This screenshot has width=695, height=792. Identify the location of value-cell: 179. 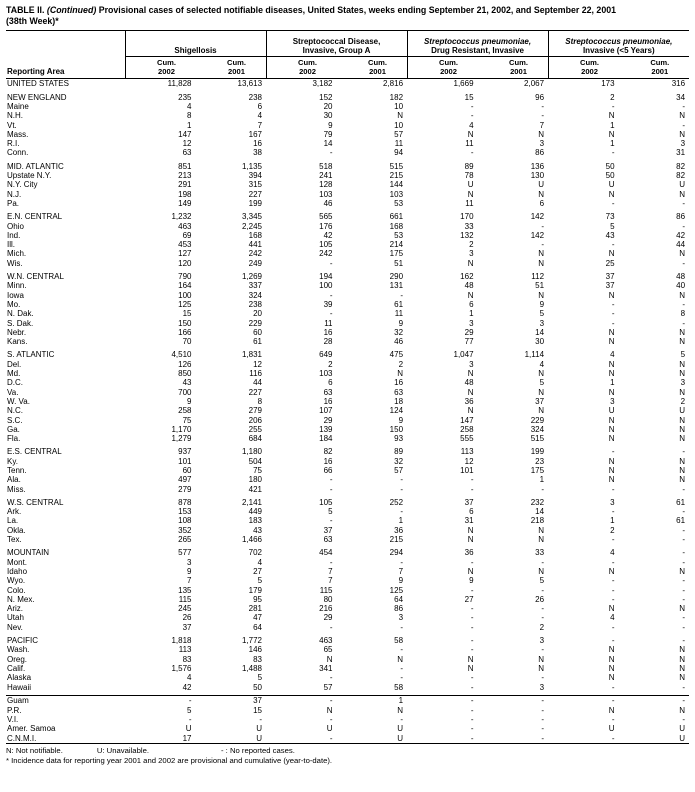
(255, 590).